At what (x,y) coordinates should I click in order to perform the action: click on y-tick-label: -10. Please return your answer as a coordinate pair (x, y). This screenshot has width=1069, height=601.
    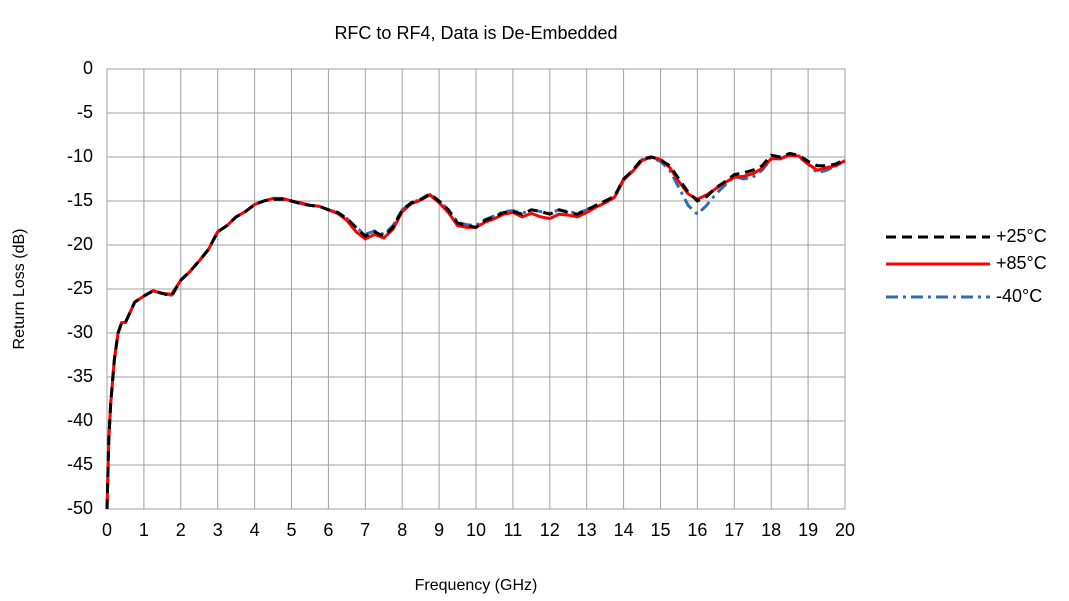
    Looking at the image, I should click on (80, 156).